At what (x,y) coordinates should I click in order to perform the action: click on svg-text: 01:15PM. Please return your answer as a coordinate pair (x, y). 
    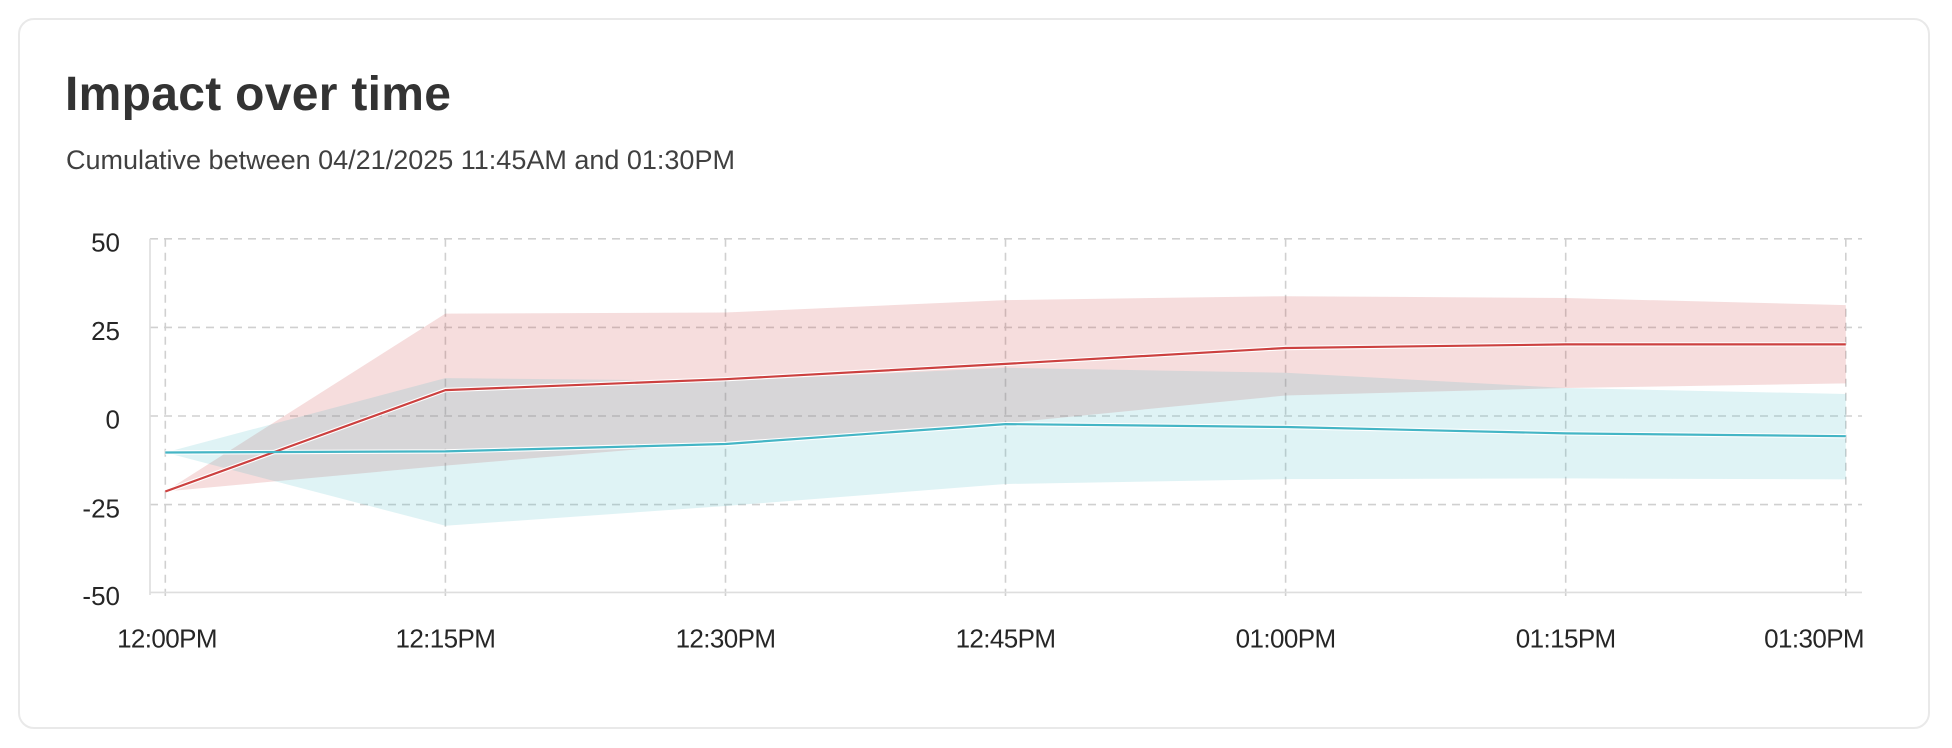
    Looking at the image, I should click on (1566, 639).